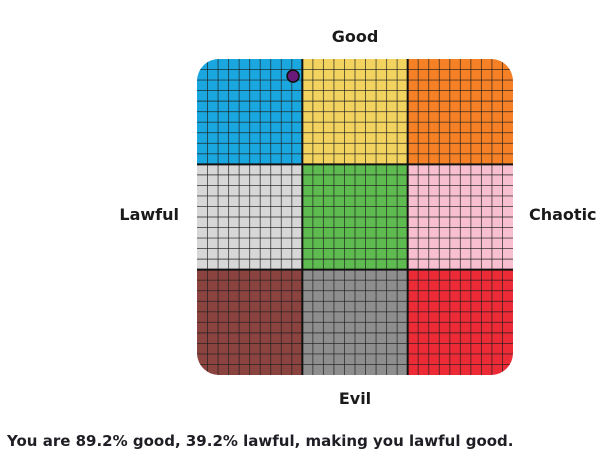 The width and height of the screenshot is (609, 462). What do you see at coordinates (149, 214) in the screenshot?
I see `axis-label-lawful: Lawful` at bounding box center [149, 214].